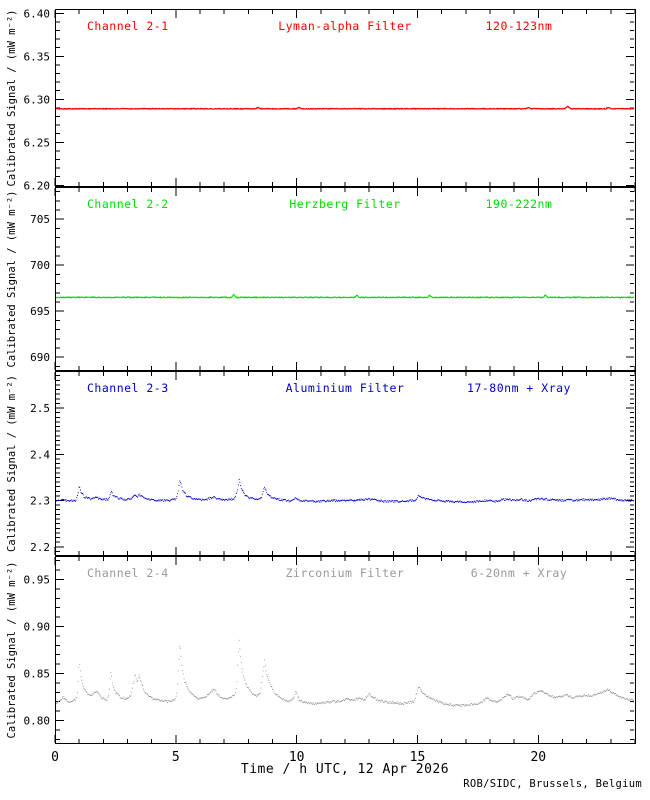  I want to click on y-tick-label: 2.4, so click(40, 454).